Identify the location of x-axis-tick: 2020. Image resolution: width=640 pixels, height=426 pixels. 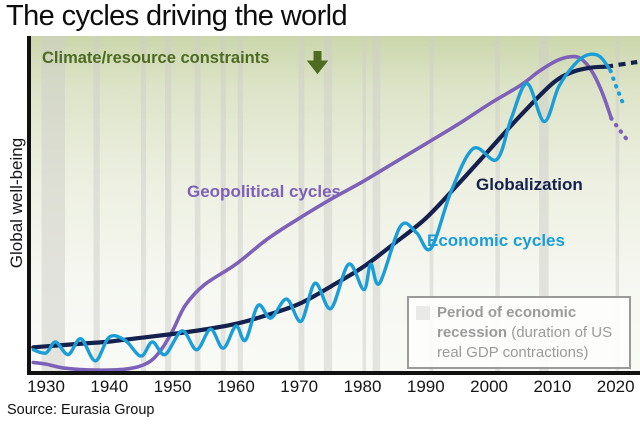
(615, 386).